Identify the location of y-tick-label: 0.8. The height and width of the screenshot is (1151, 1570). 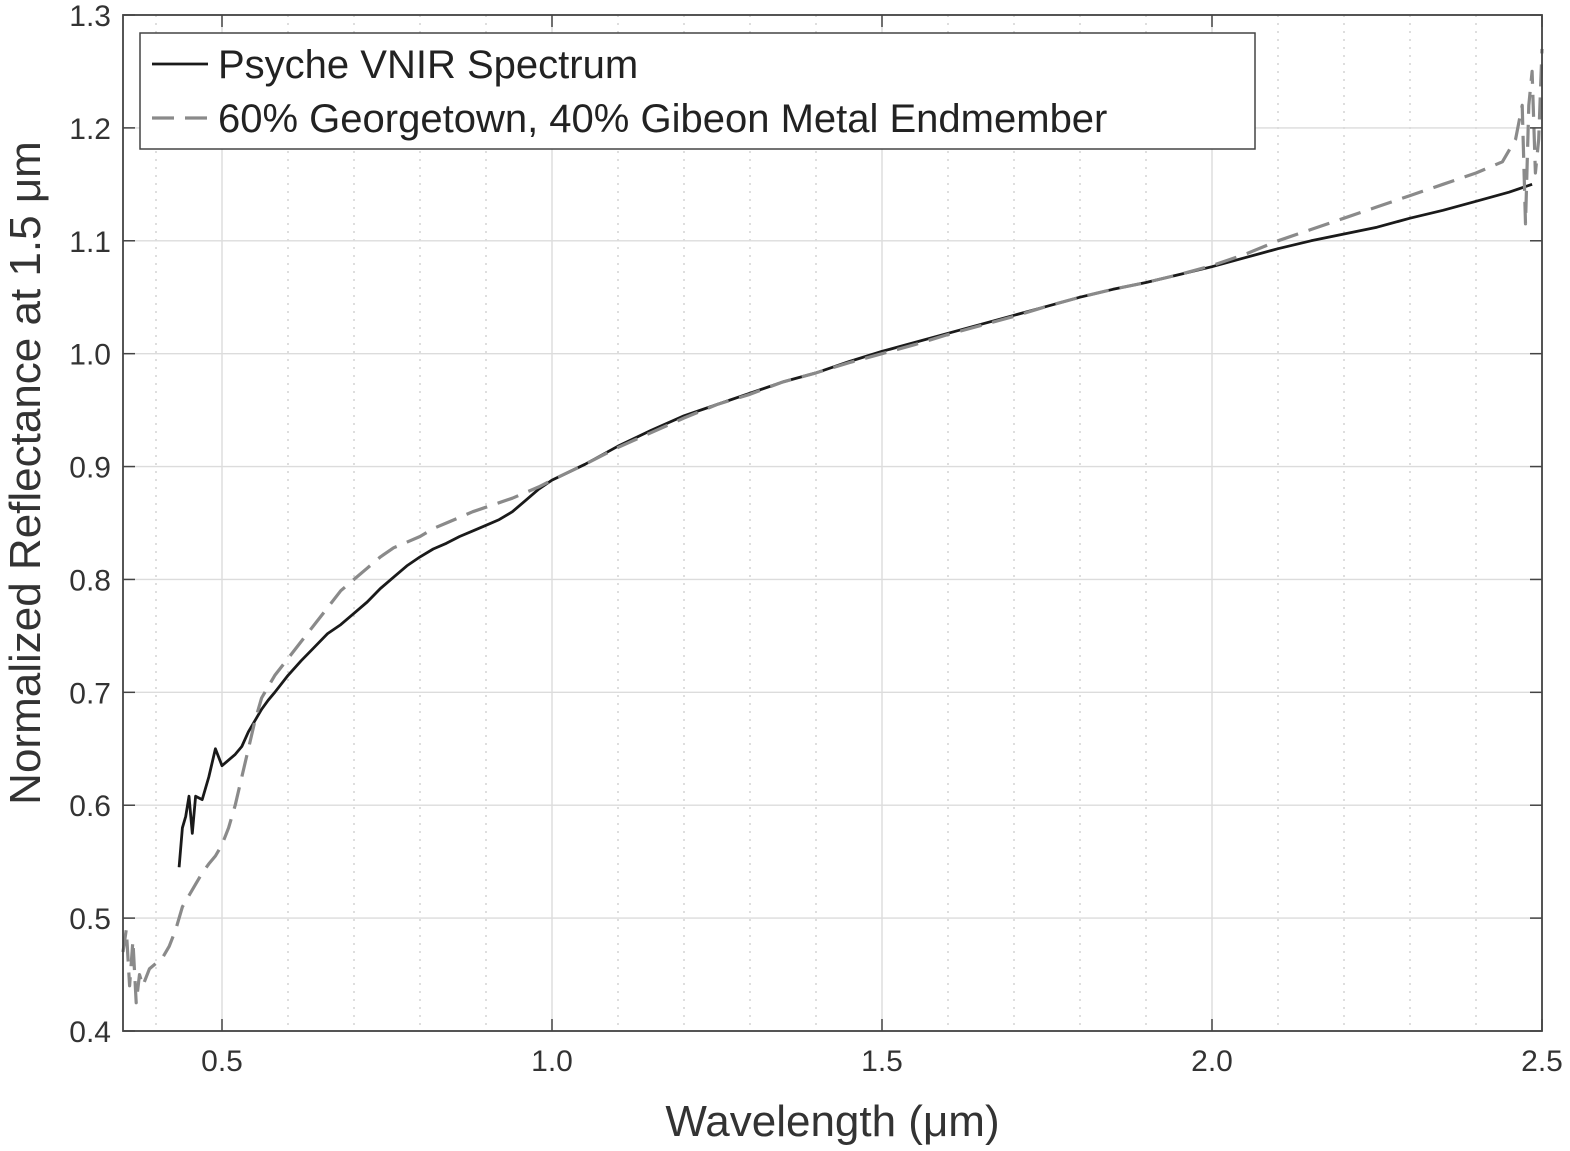
(90, 580).